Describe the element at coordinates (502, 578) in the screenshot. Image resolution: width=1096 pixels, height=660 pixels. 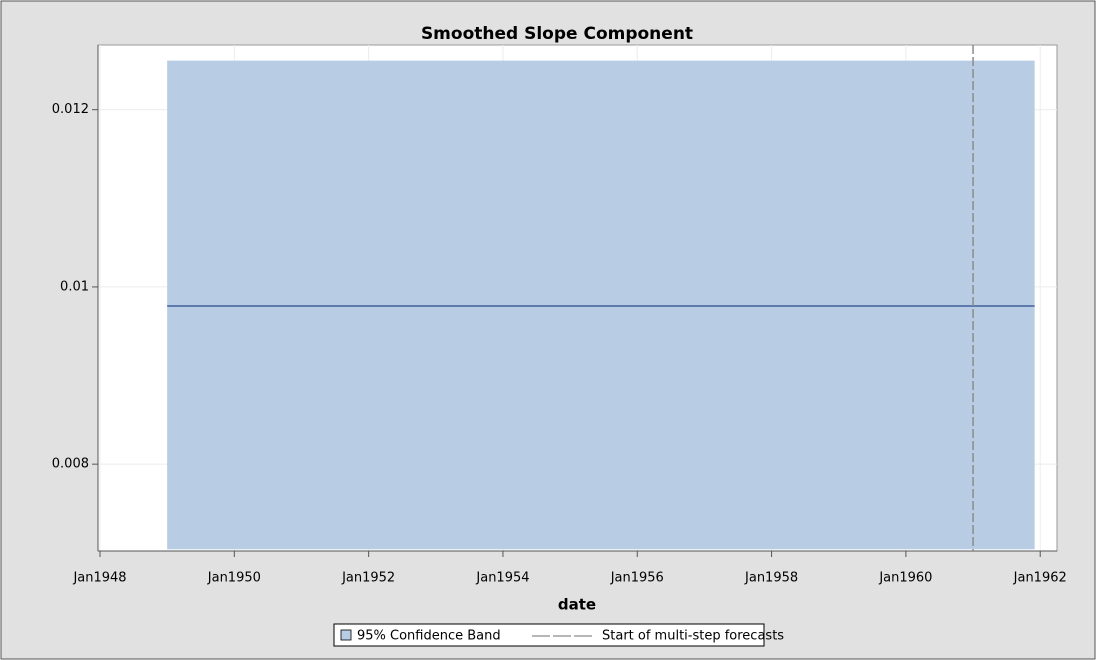
I see `x-tick-label: Jan1954` at that location.